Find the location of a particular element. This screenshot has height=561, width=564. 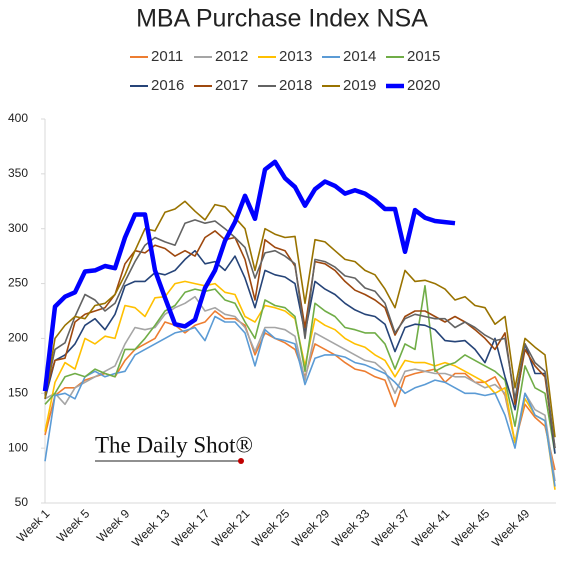

y-tick-label: 300 is located at coordinates (18, 228).